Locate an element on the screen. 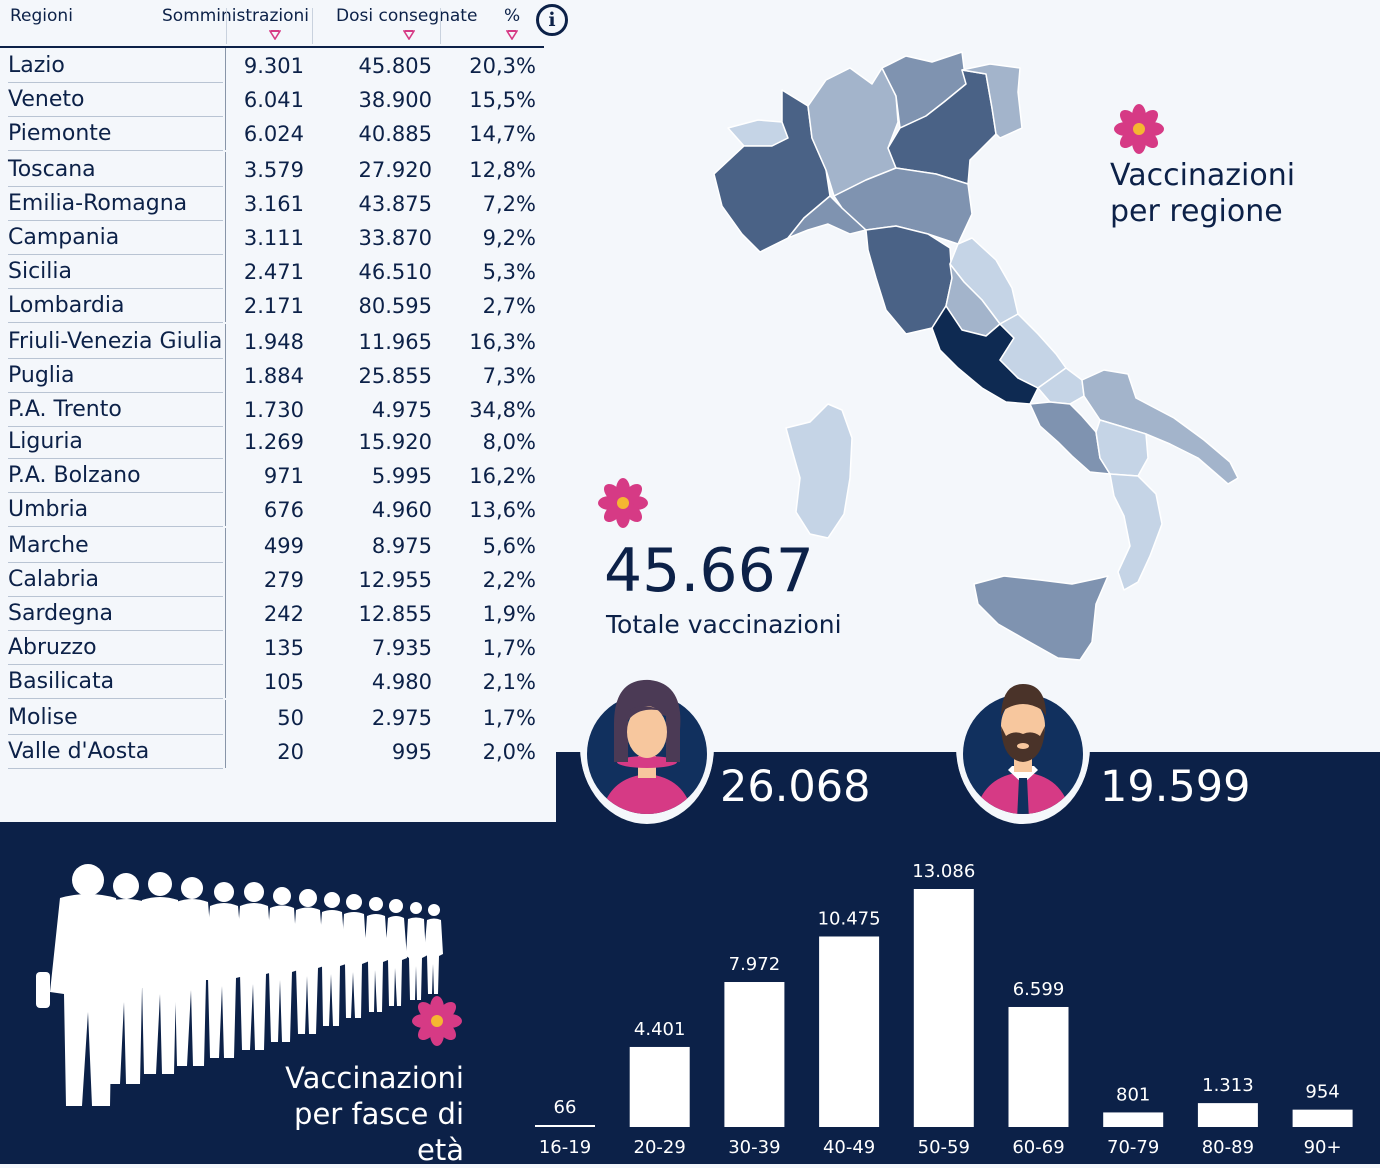 The image size is (1380, 1168). table-row: Toscana 3.579 27.920 12,8% is located at coordinates (278, 169).